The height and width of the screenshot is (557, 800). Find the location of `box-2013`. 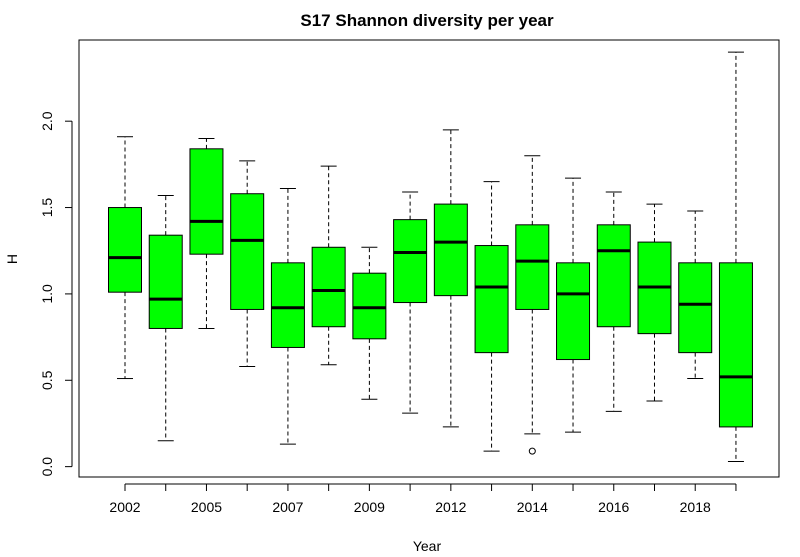

box-2013 is located at coordinates (491, 316).